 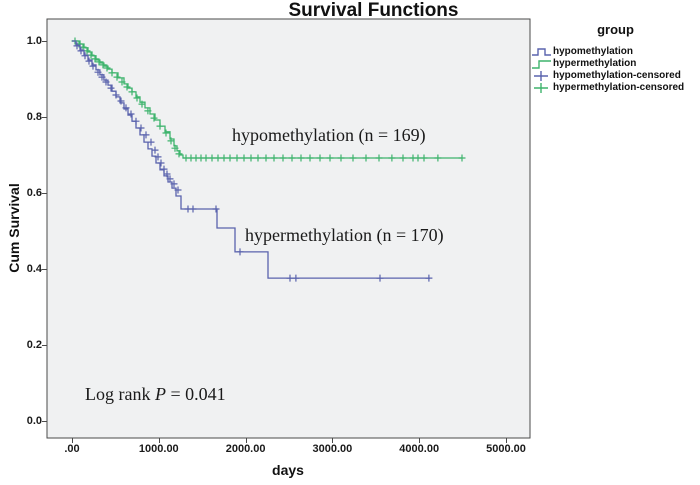 What do you see at coordinates (344, 235) in the screenshot?
I see `lower-curve-annotation: hypermethylation (n = 170)` at bounding box center [344, 235].